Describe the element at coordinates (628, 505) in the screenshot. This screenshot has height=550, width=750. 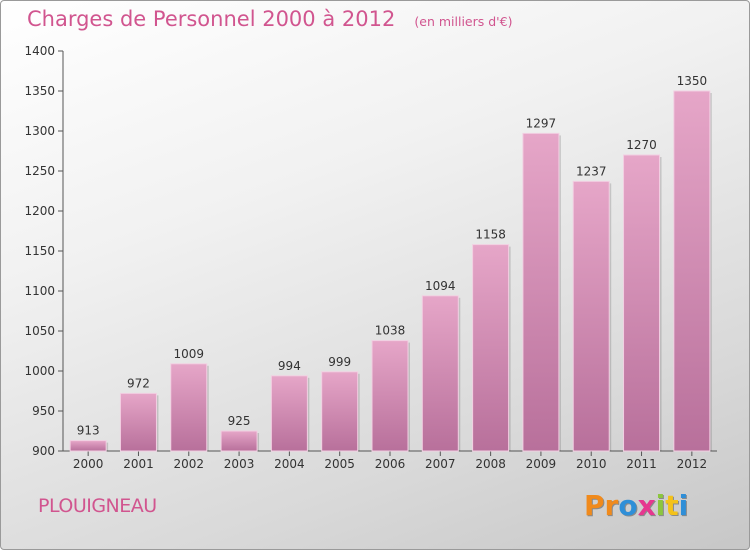
I see `brand-letter: o` at that location.